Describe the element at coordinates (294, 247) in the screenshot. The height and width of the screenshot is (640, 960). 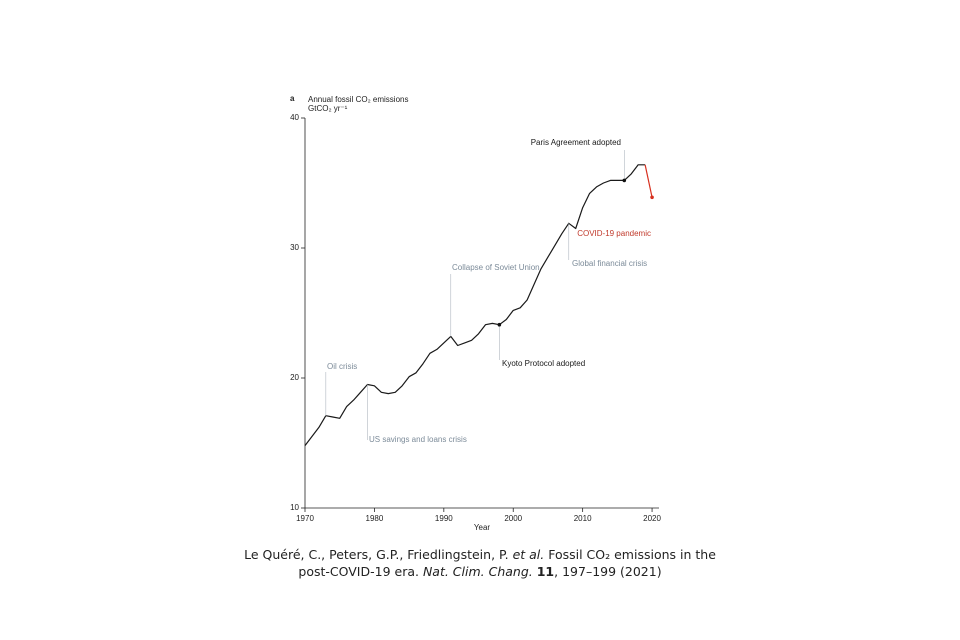
I see `y-tick-label: 30` at that location.